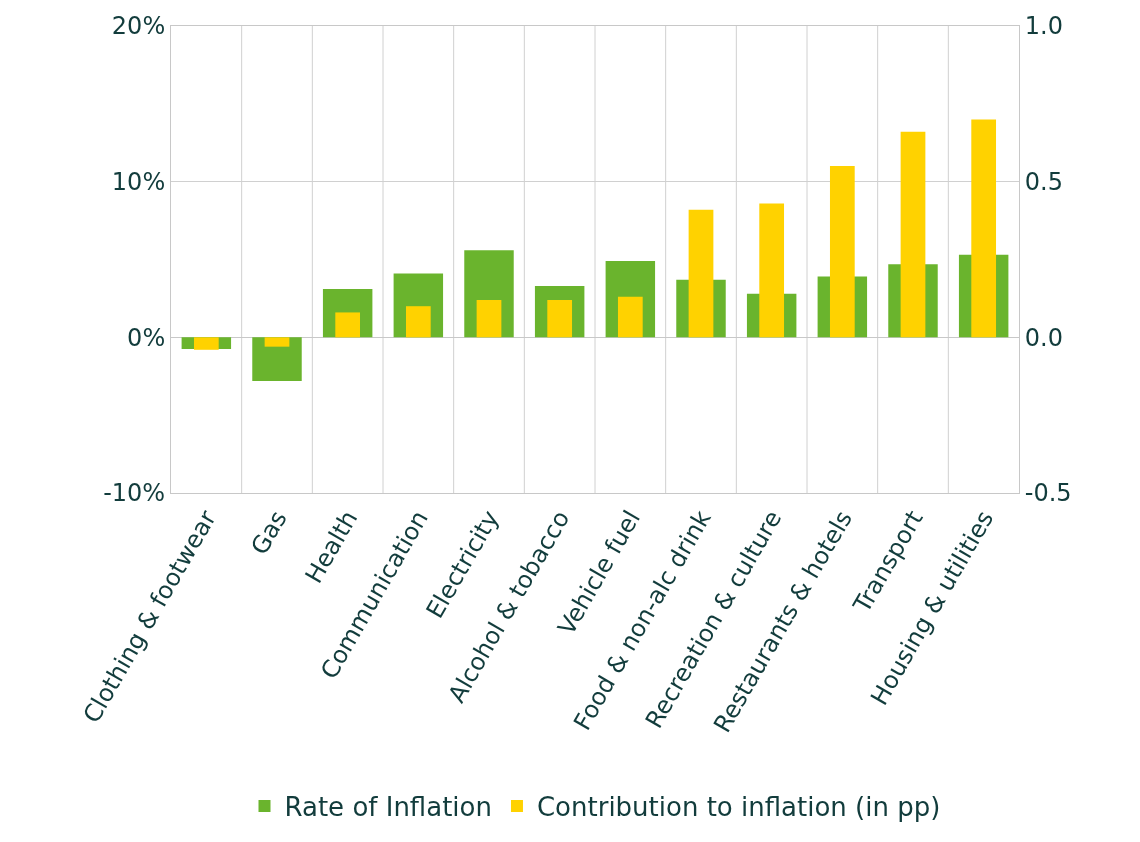 Image resolution: width=1140 pixels, height=842 pixels. What do you see at coordinates (146, 337) in the screenshot?
I see `y-tick-label: 0%` at bounding box center [146, 337].